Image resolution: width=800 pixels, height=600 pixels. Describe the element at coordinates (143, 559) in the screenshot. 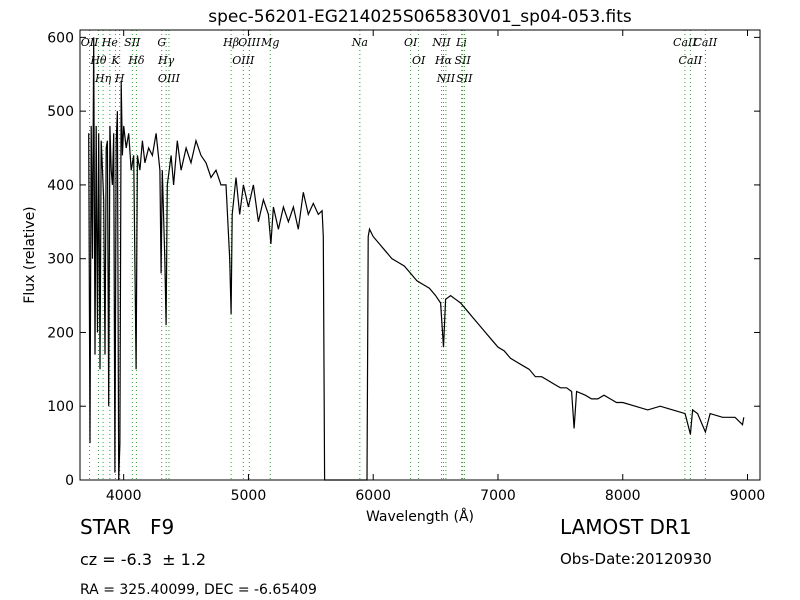

I see `redshift: cz = -6.3 ± 1.2` at that location.